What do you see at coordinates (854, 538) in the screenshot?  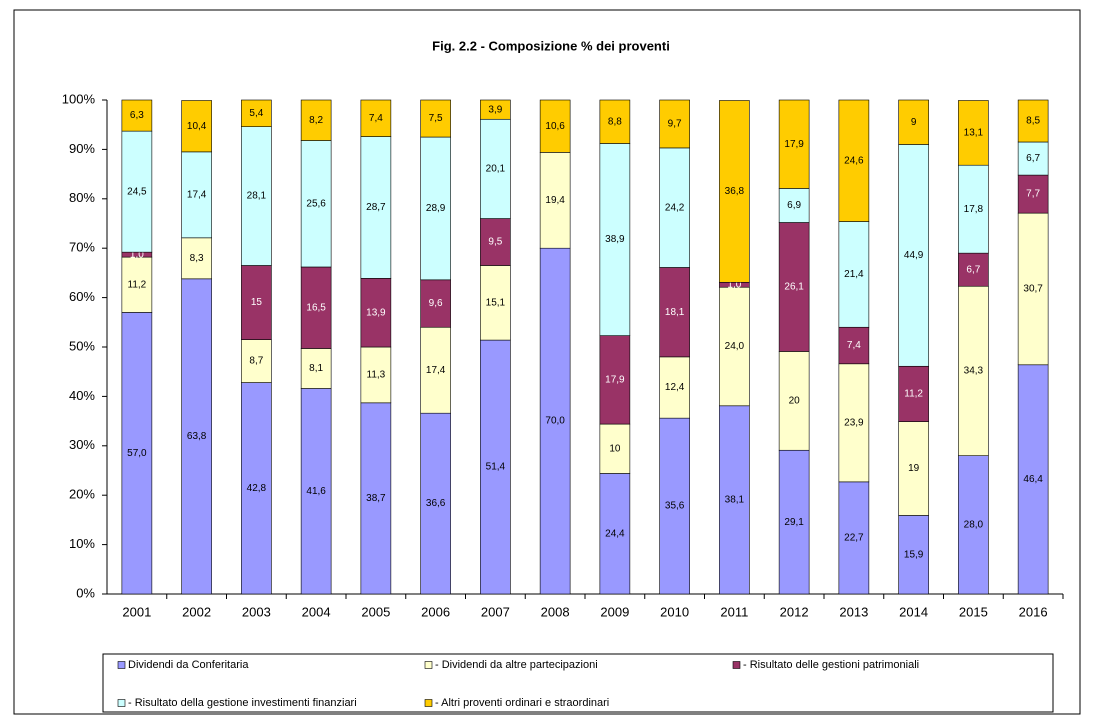 I see `value-label: 22,7` at bounding box center [854, 538].